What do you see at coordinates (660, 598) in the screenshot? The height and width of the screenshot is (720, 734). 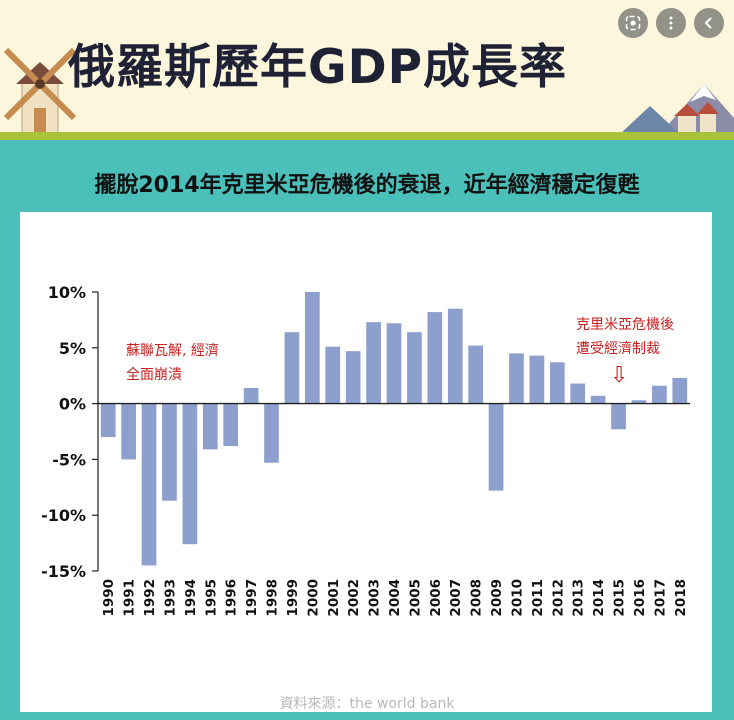 I see `x-tick-label: 2017` at bounding box center [660, 598].